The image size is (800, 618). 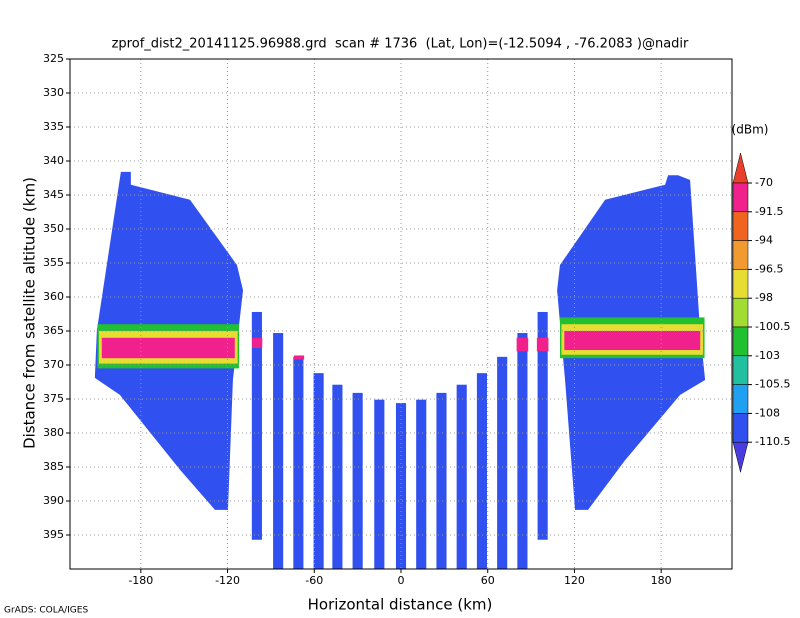 I want to click on x-tick-label: -60, so click(x=314, y=580).